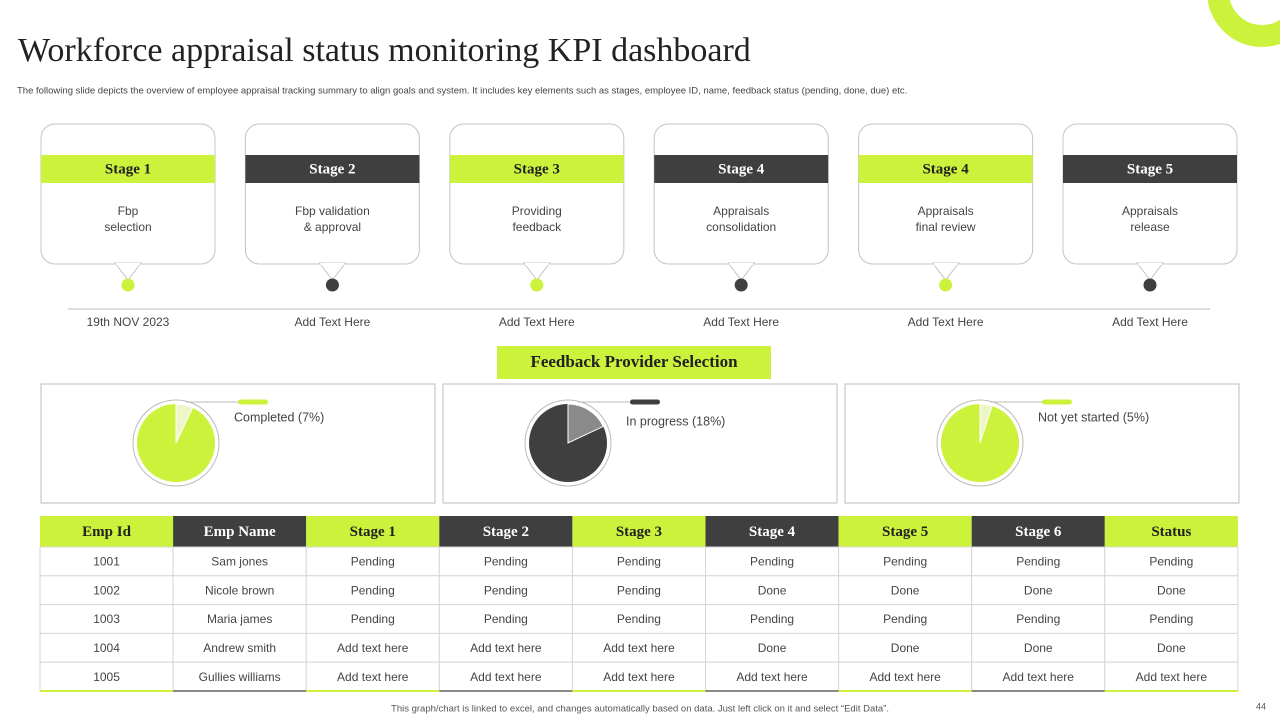 This screenshot has height=720, width=1280. What do you see at coordinates (106, 619) in the screenshot?
I see `table-text: 1003` at bounding box center [106, 619].